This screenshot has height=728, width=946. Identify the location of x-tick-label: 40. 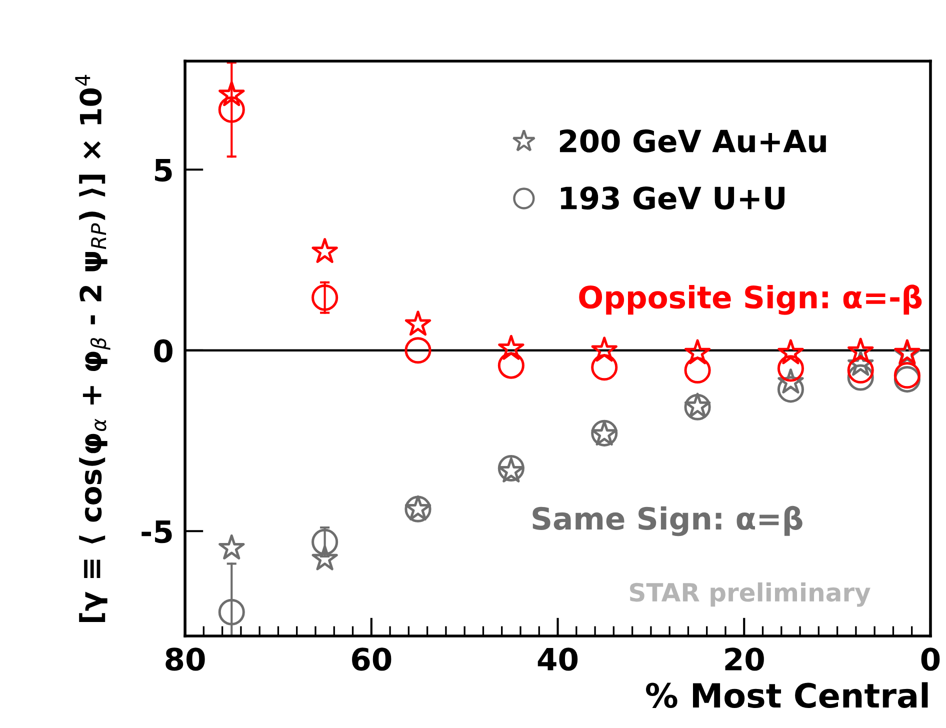
(558, 659).